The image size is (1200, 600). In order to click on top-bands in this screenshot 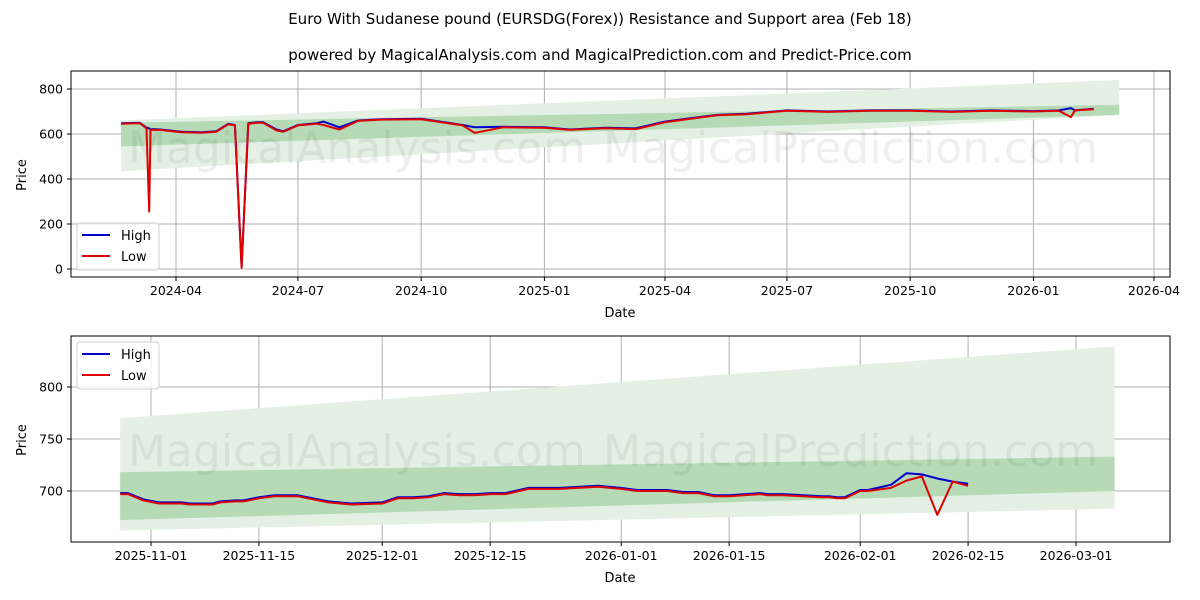, I will do `click(620, 126)`.